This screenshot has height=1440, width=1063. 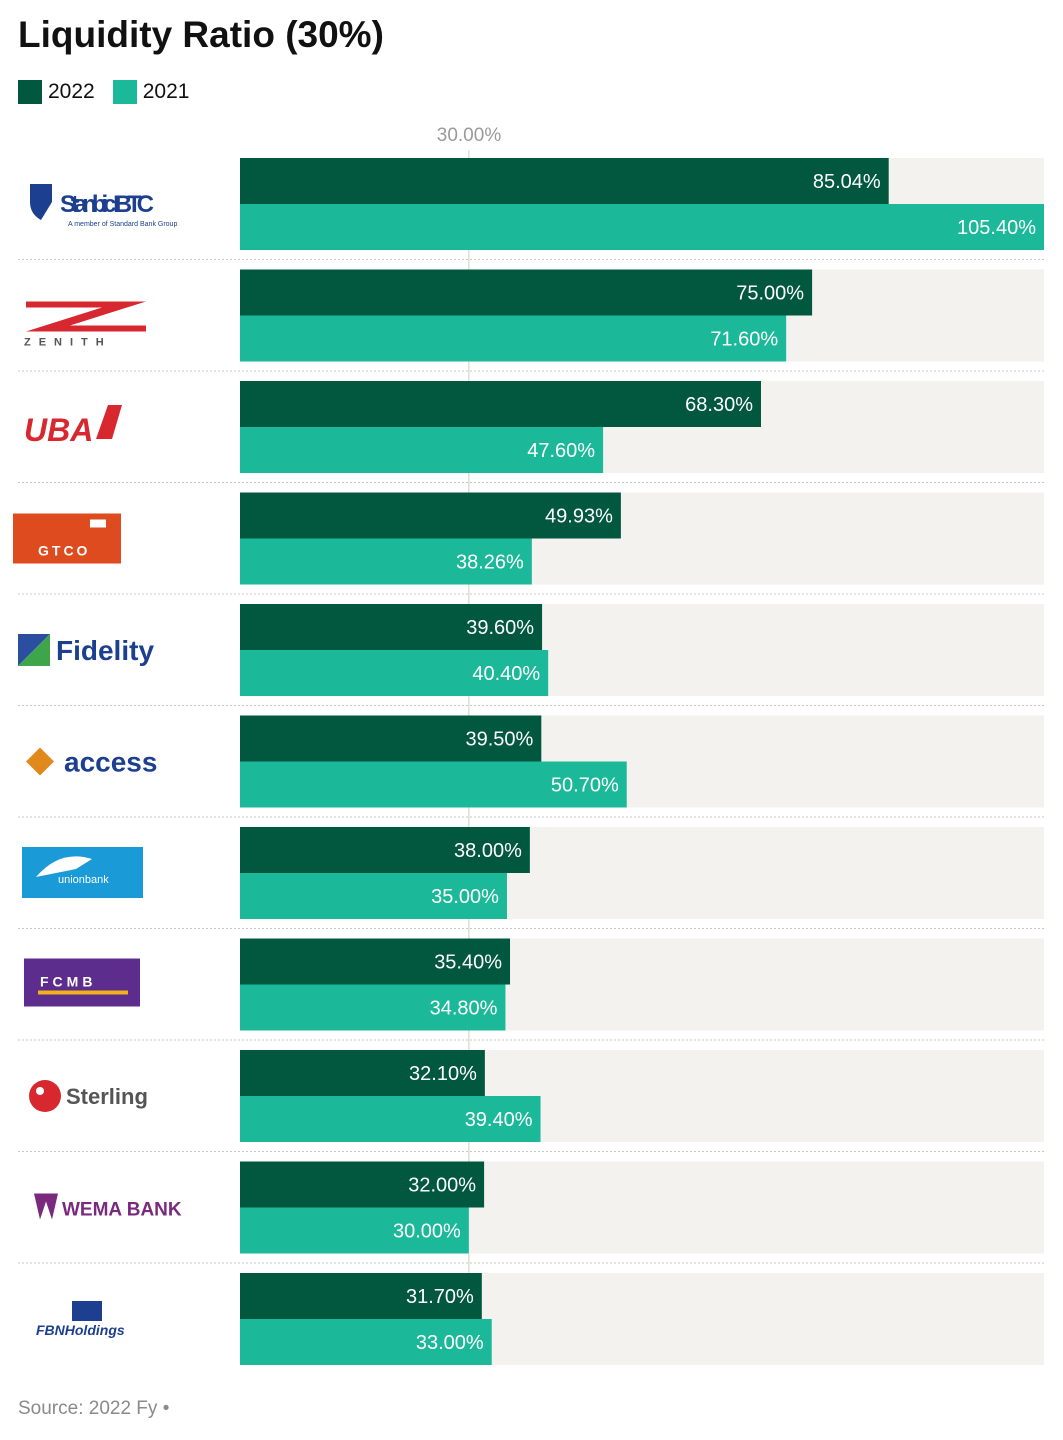 I want to click on legend-swatch-2022, so click(x=30, y=92).